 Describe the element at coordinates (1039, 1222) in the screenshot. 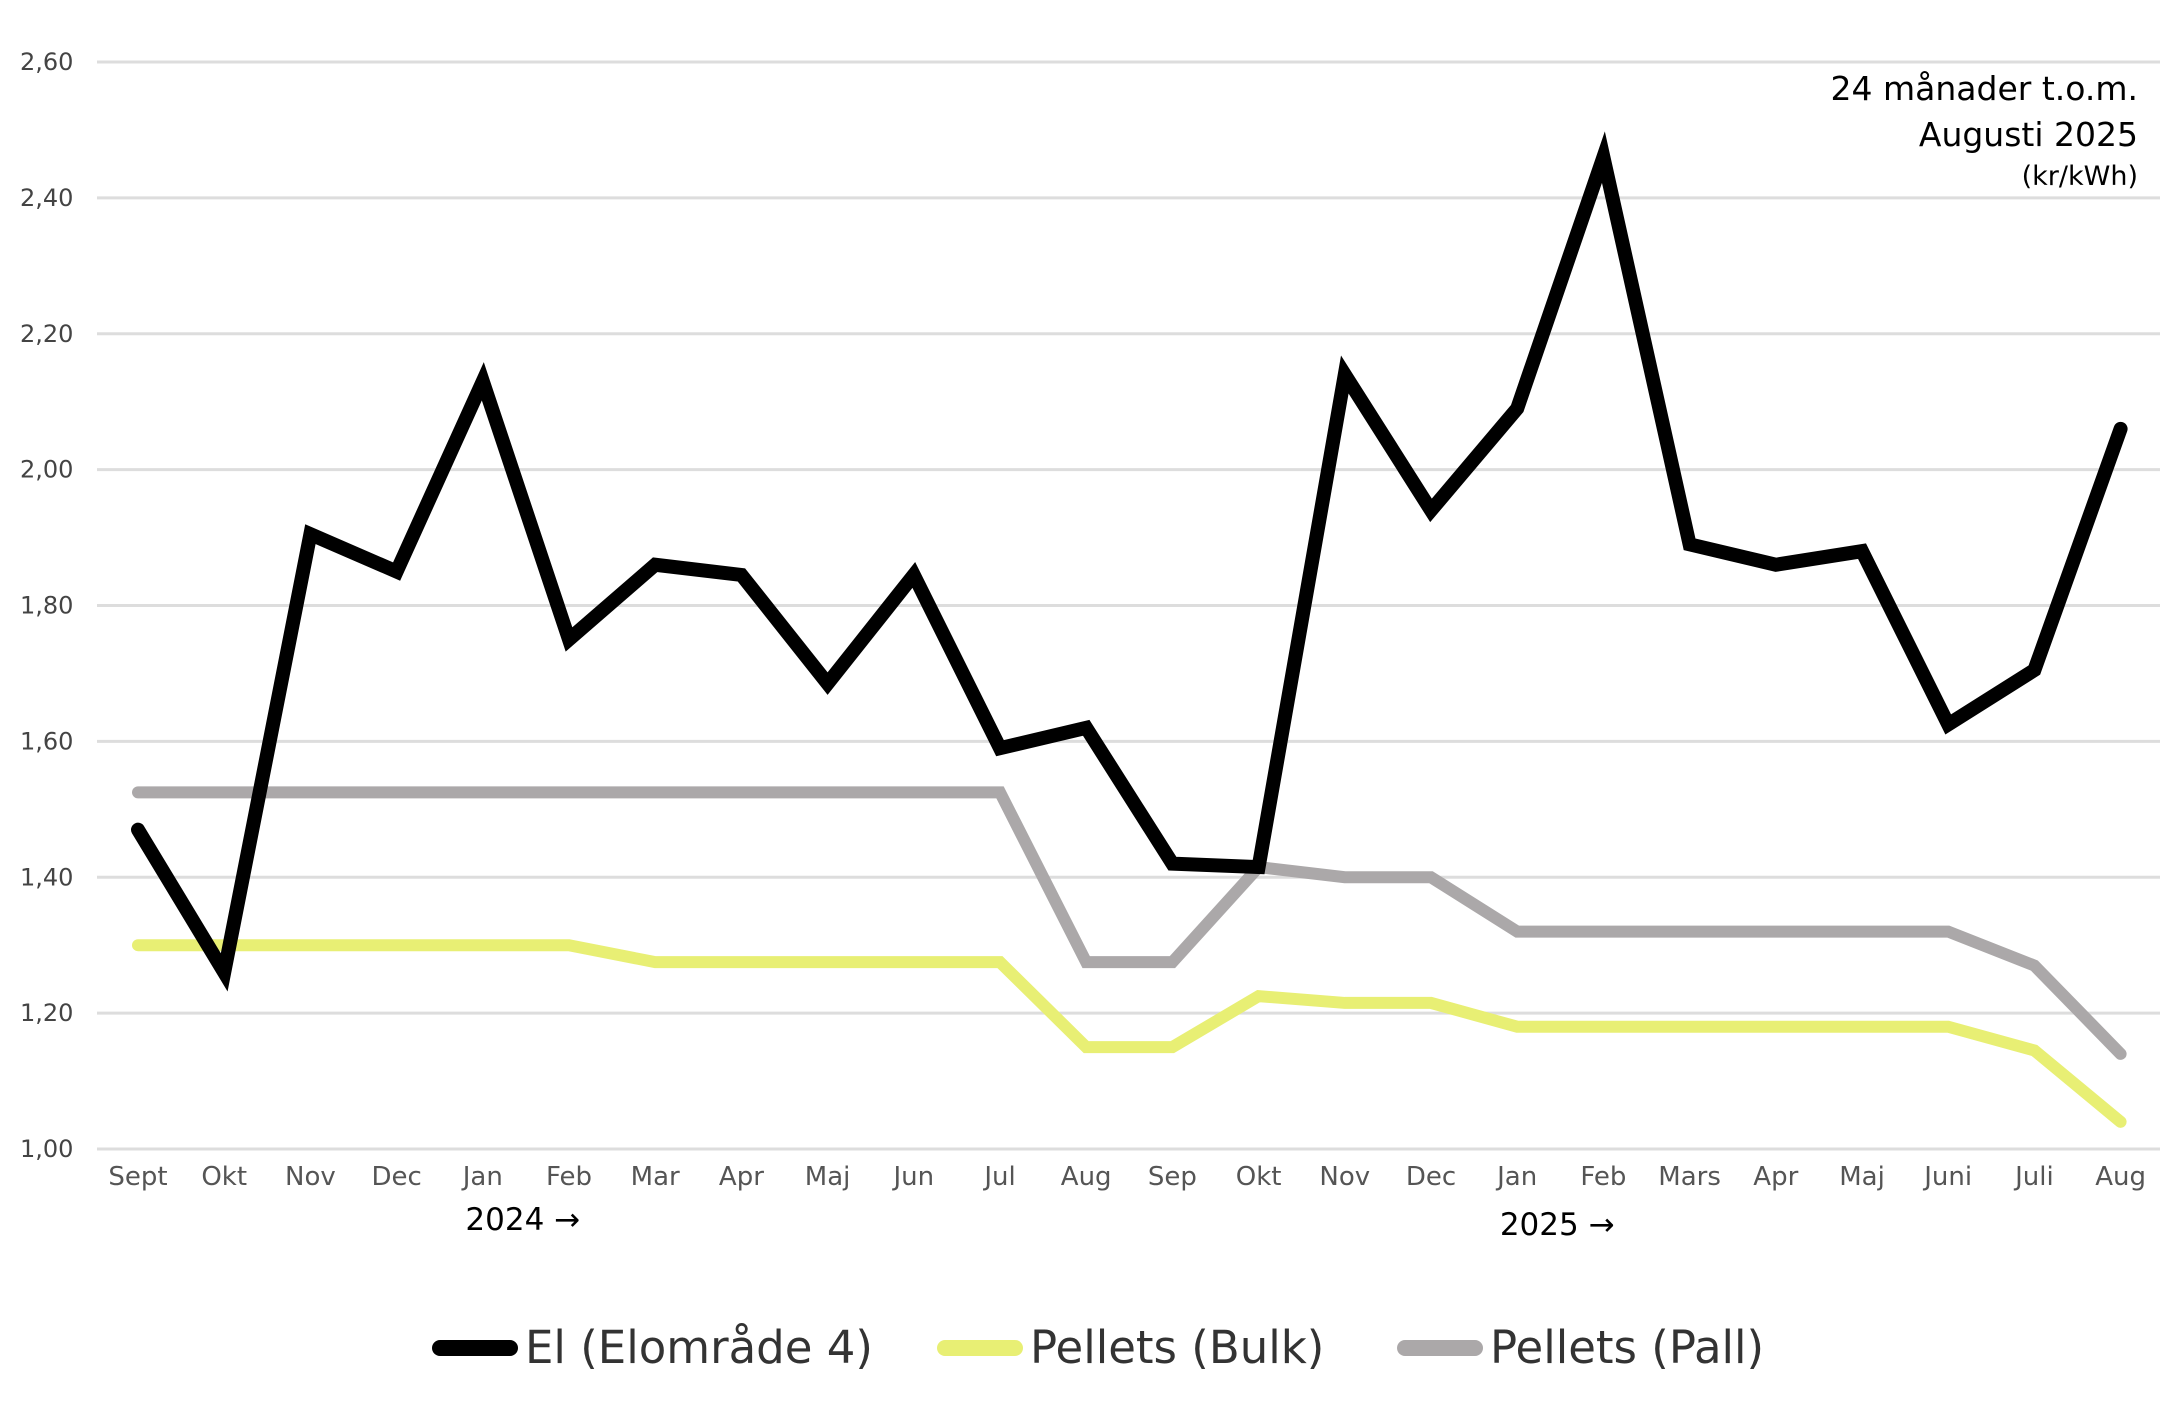

I see `year-labels: 2024 → 2025 →` at that location.